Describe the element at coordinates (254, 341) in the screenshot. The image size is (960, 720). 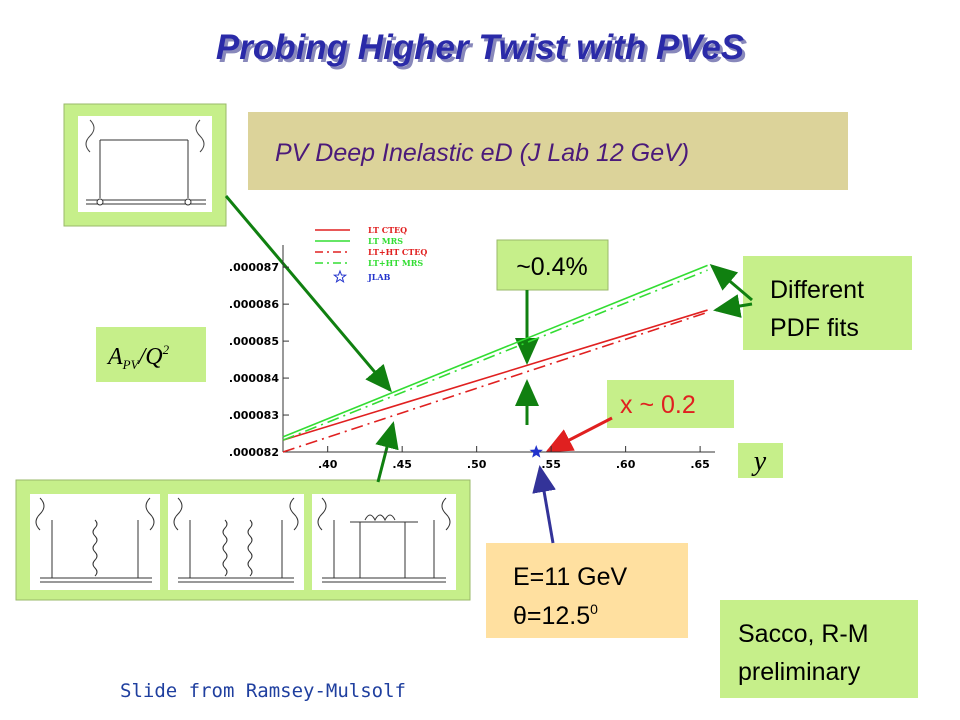
I see `y-tick-label: .000085` at that location.